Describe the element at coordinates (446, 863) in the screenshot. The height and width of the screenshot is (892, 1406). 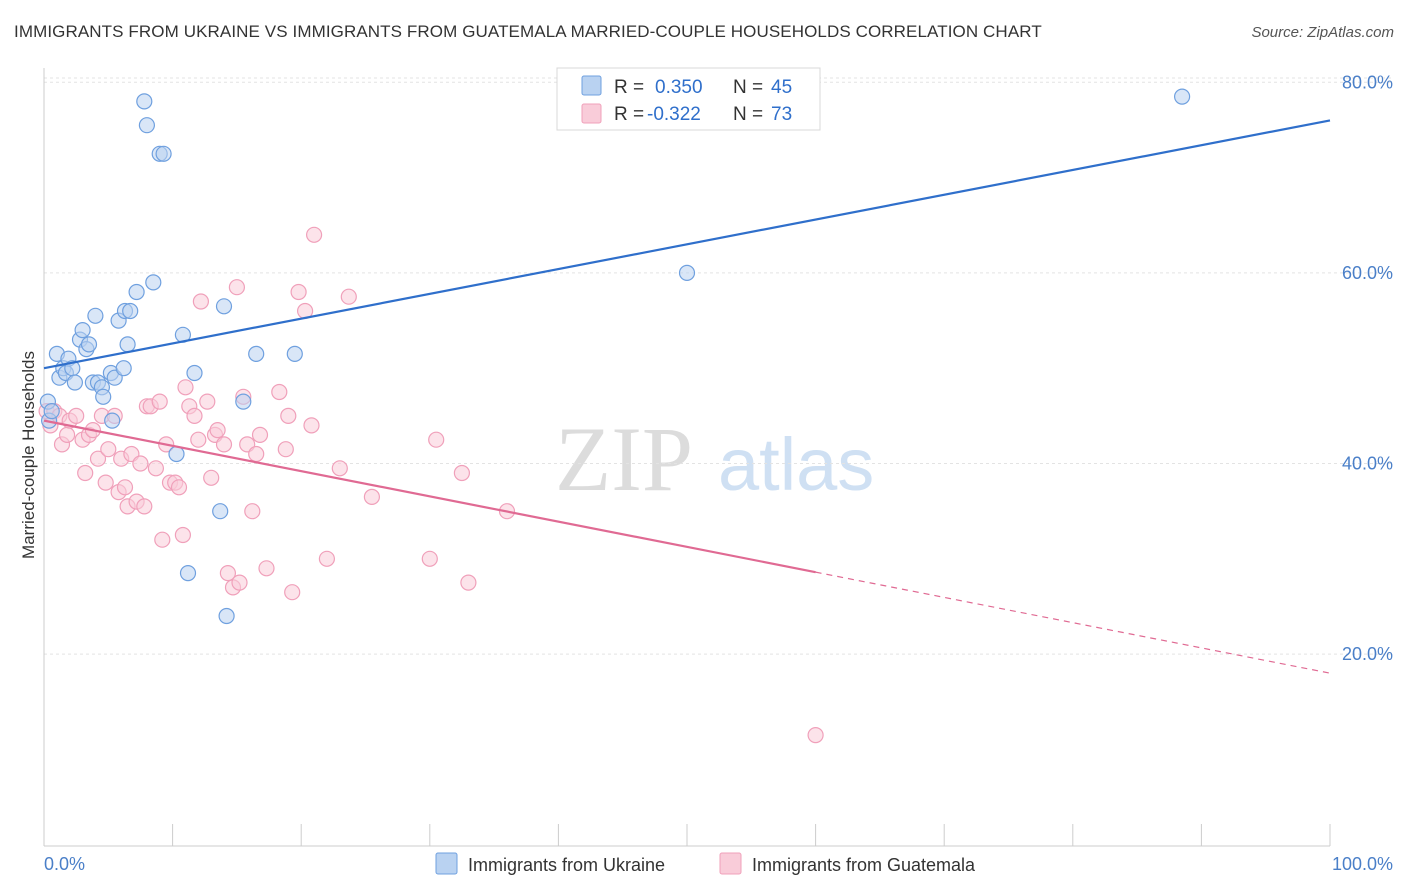
I see `series-legend-swatch-ukraine` at that location.